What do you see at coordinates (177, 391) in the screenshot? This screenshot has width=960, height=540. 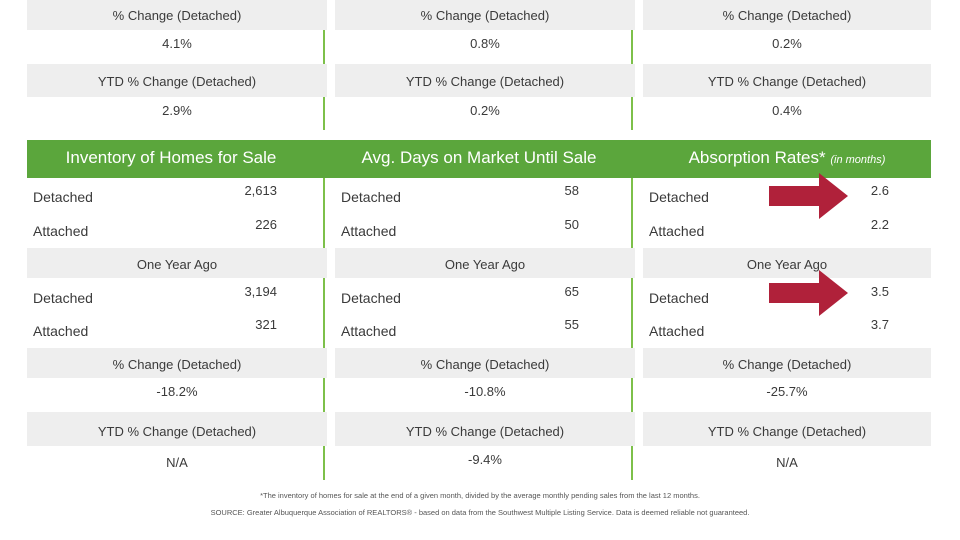 I see `pct-change-value: -18.2%` at bounding box center [177, 391].